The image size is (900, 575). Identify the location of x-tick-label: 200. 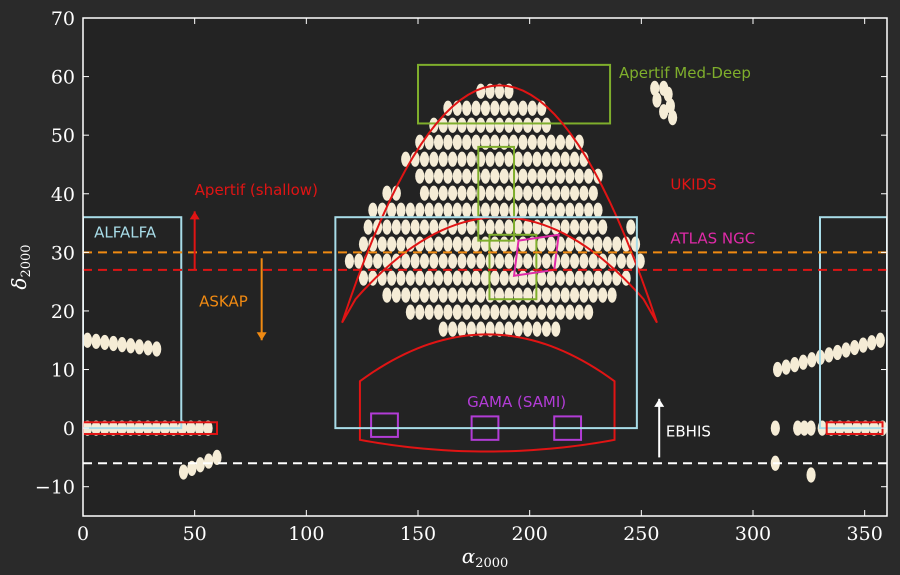
(530, 534).